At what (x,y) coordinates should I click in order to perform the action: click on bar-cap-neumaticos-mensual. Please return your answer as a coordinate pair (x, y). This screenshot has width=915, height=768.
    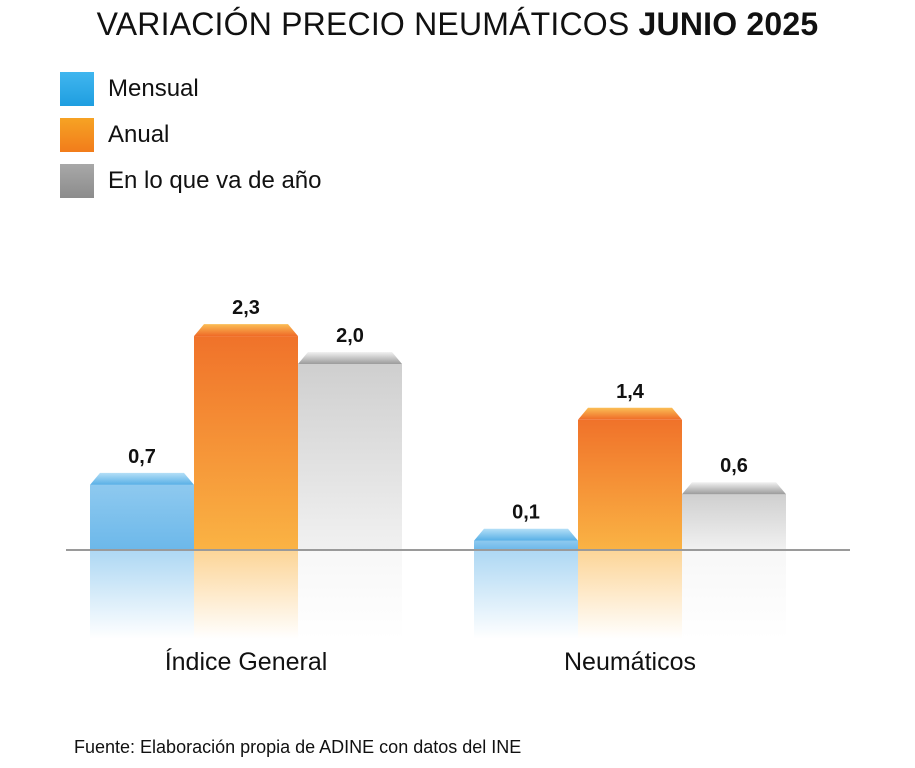
    Looking at the image, I should click on (526, 534).